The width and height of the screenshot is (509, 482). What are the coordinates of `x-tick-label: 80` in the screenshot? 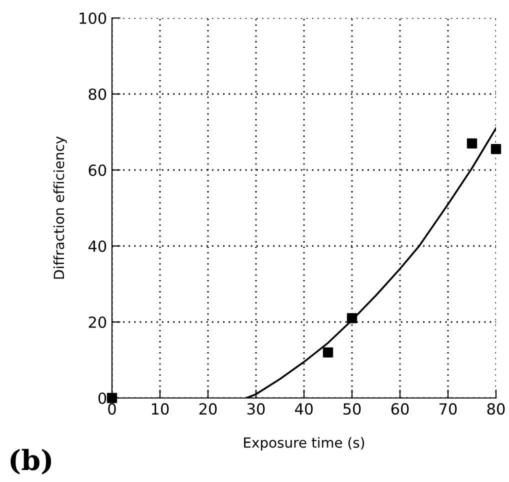 It's located at (496, 409).